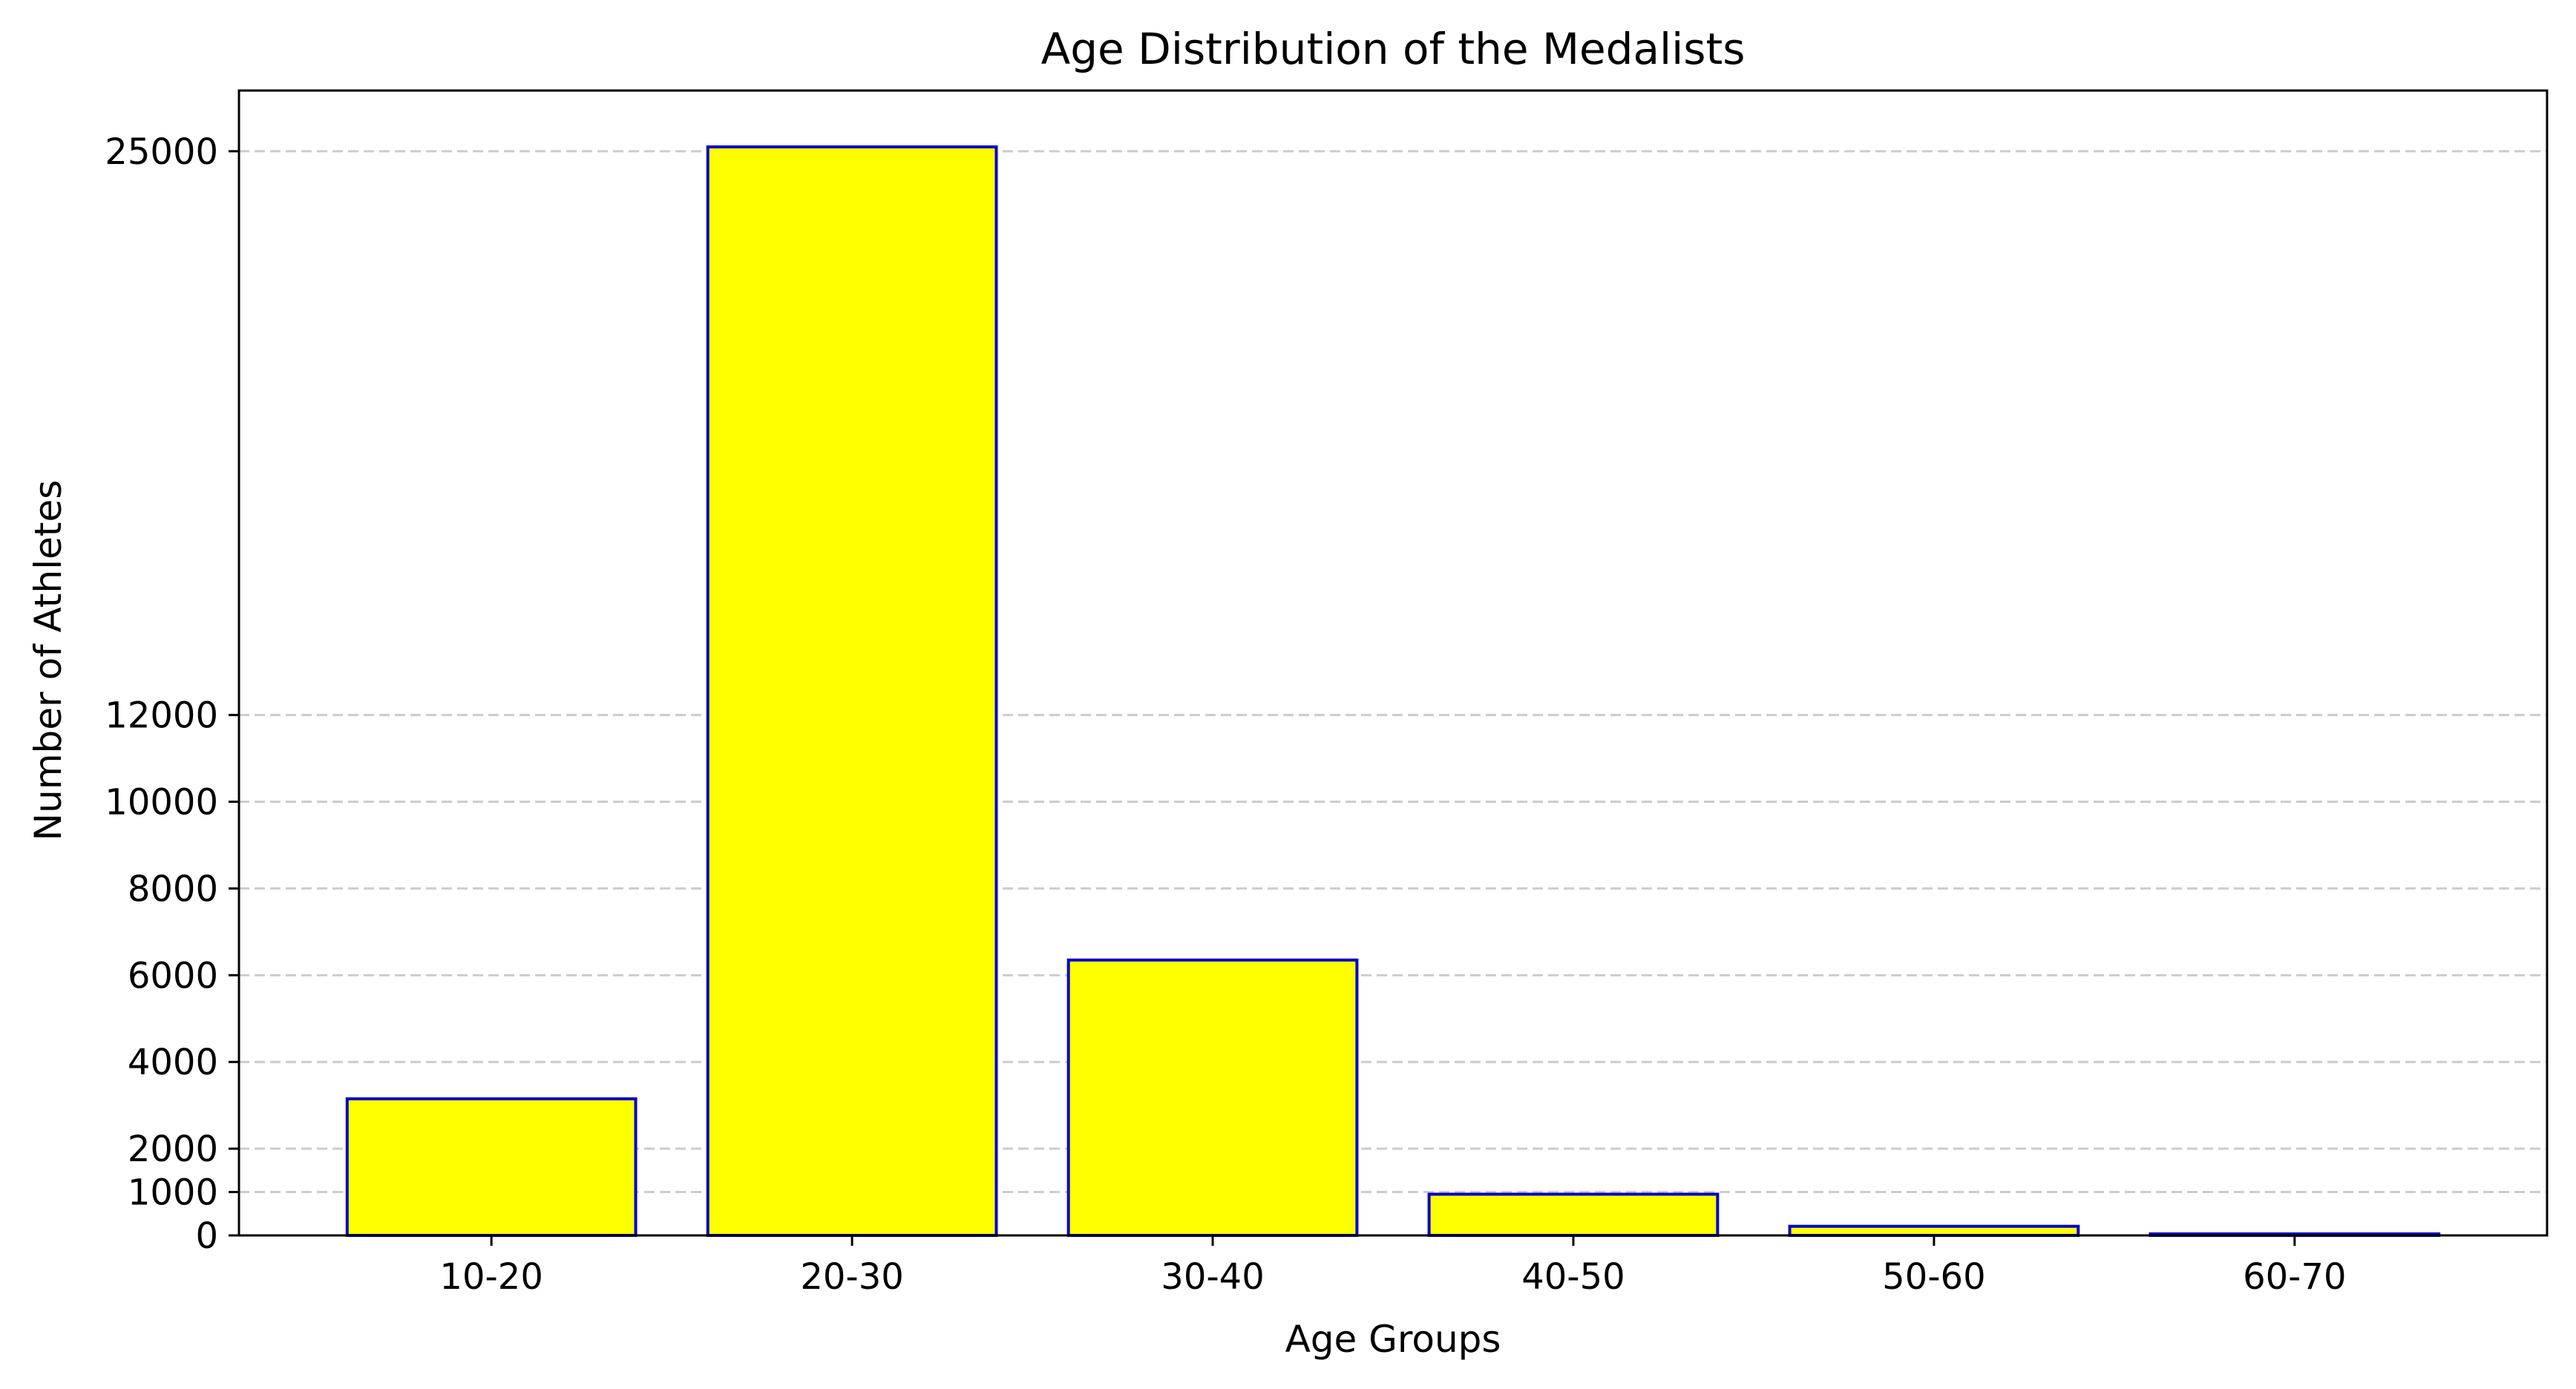 This screenshot has height=1389, width=2576. What do you see at coordinates (1573, 1277) in the screenshot?
I see `x-tick-label: 40-50` at bounding box center [1573, 1277].